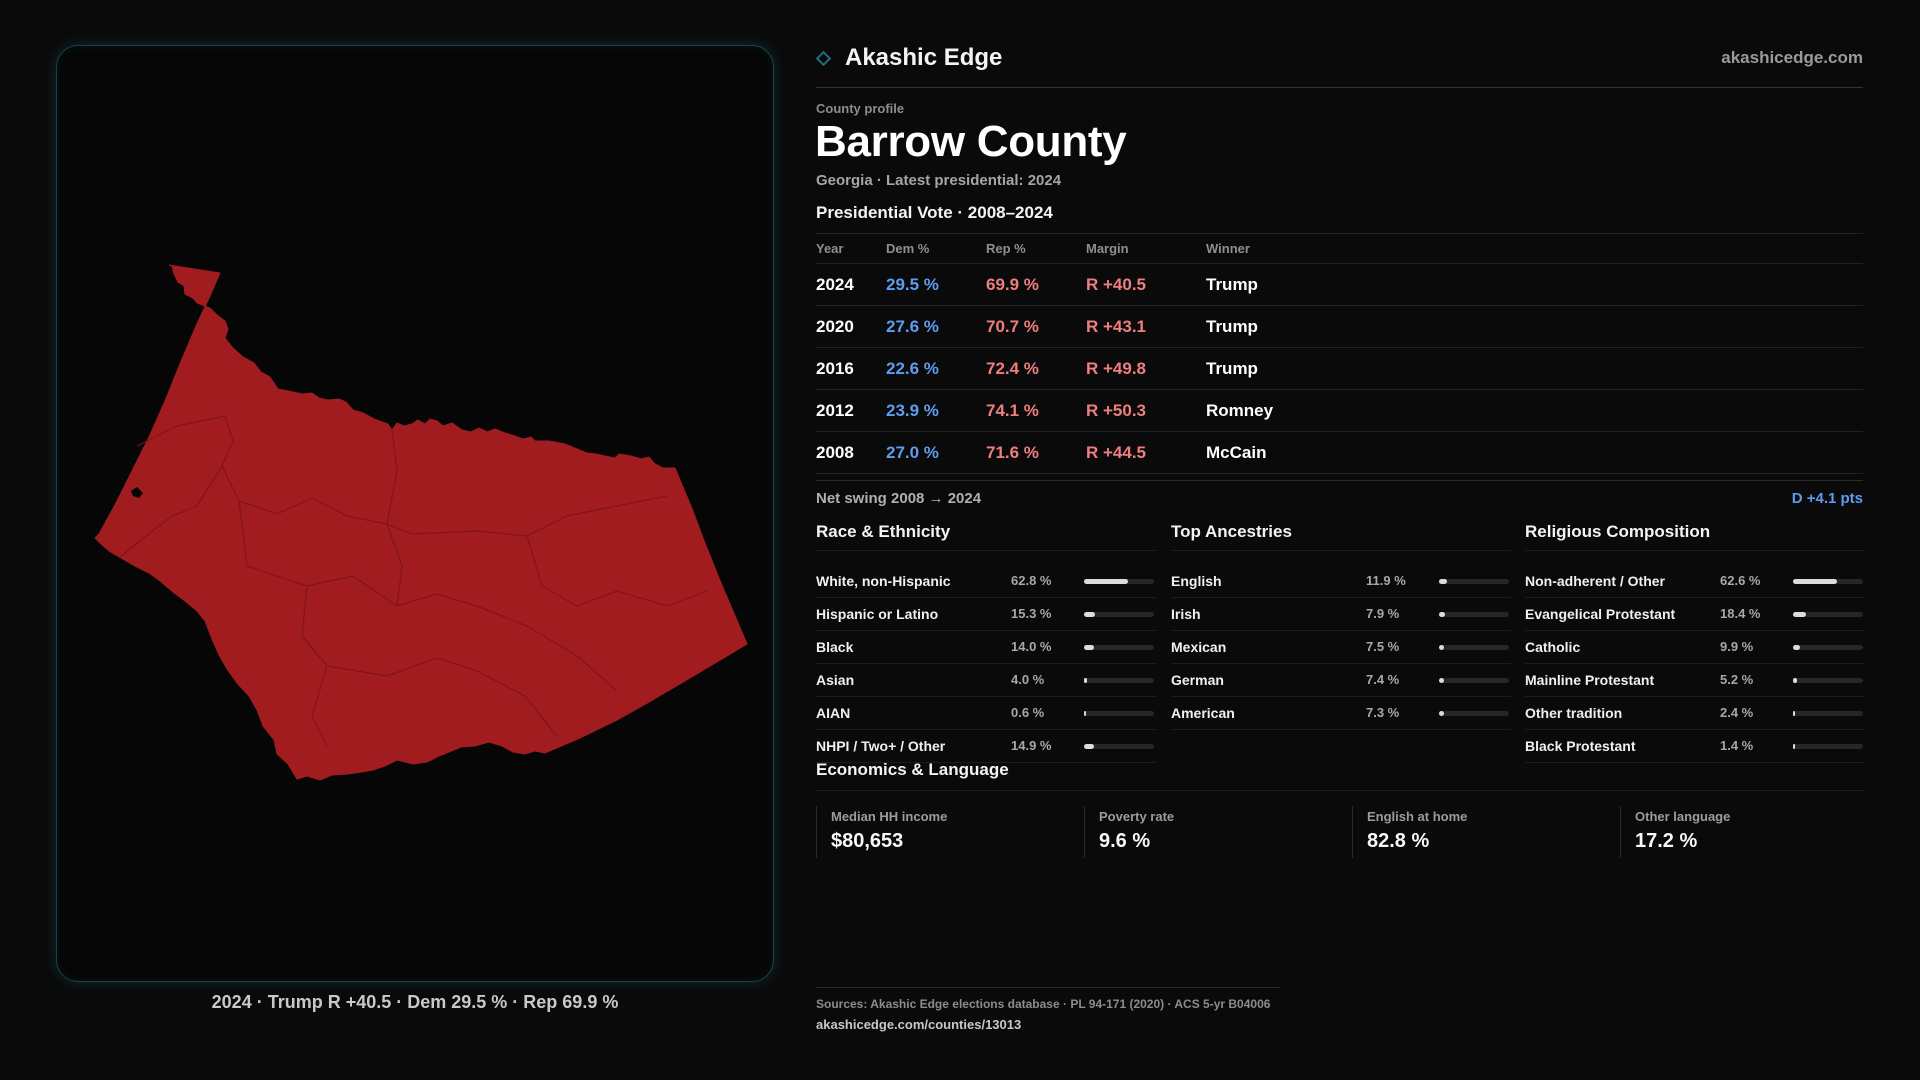 The image size is (1920, 1080). I want to click on econ-label: English at home, so click(1417, 816).